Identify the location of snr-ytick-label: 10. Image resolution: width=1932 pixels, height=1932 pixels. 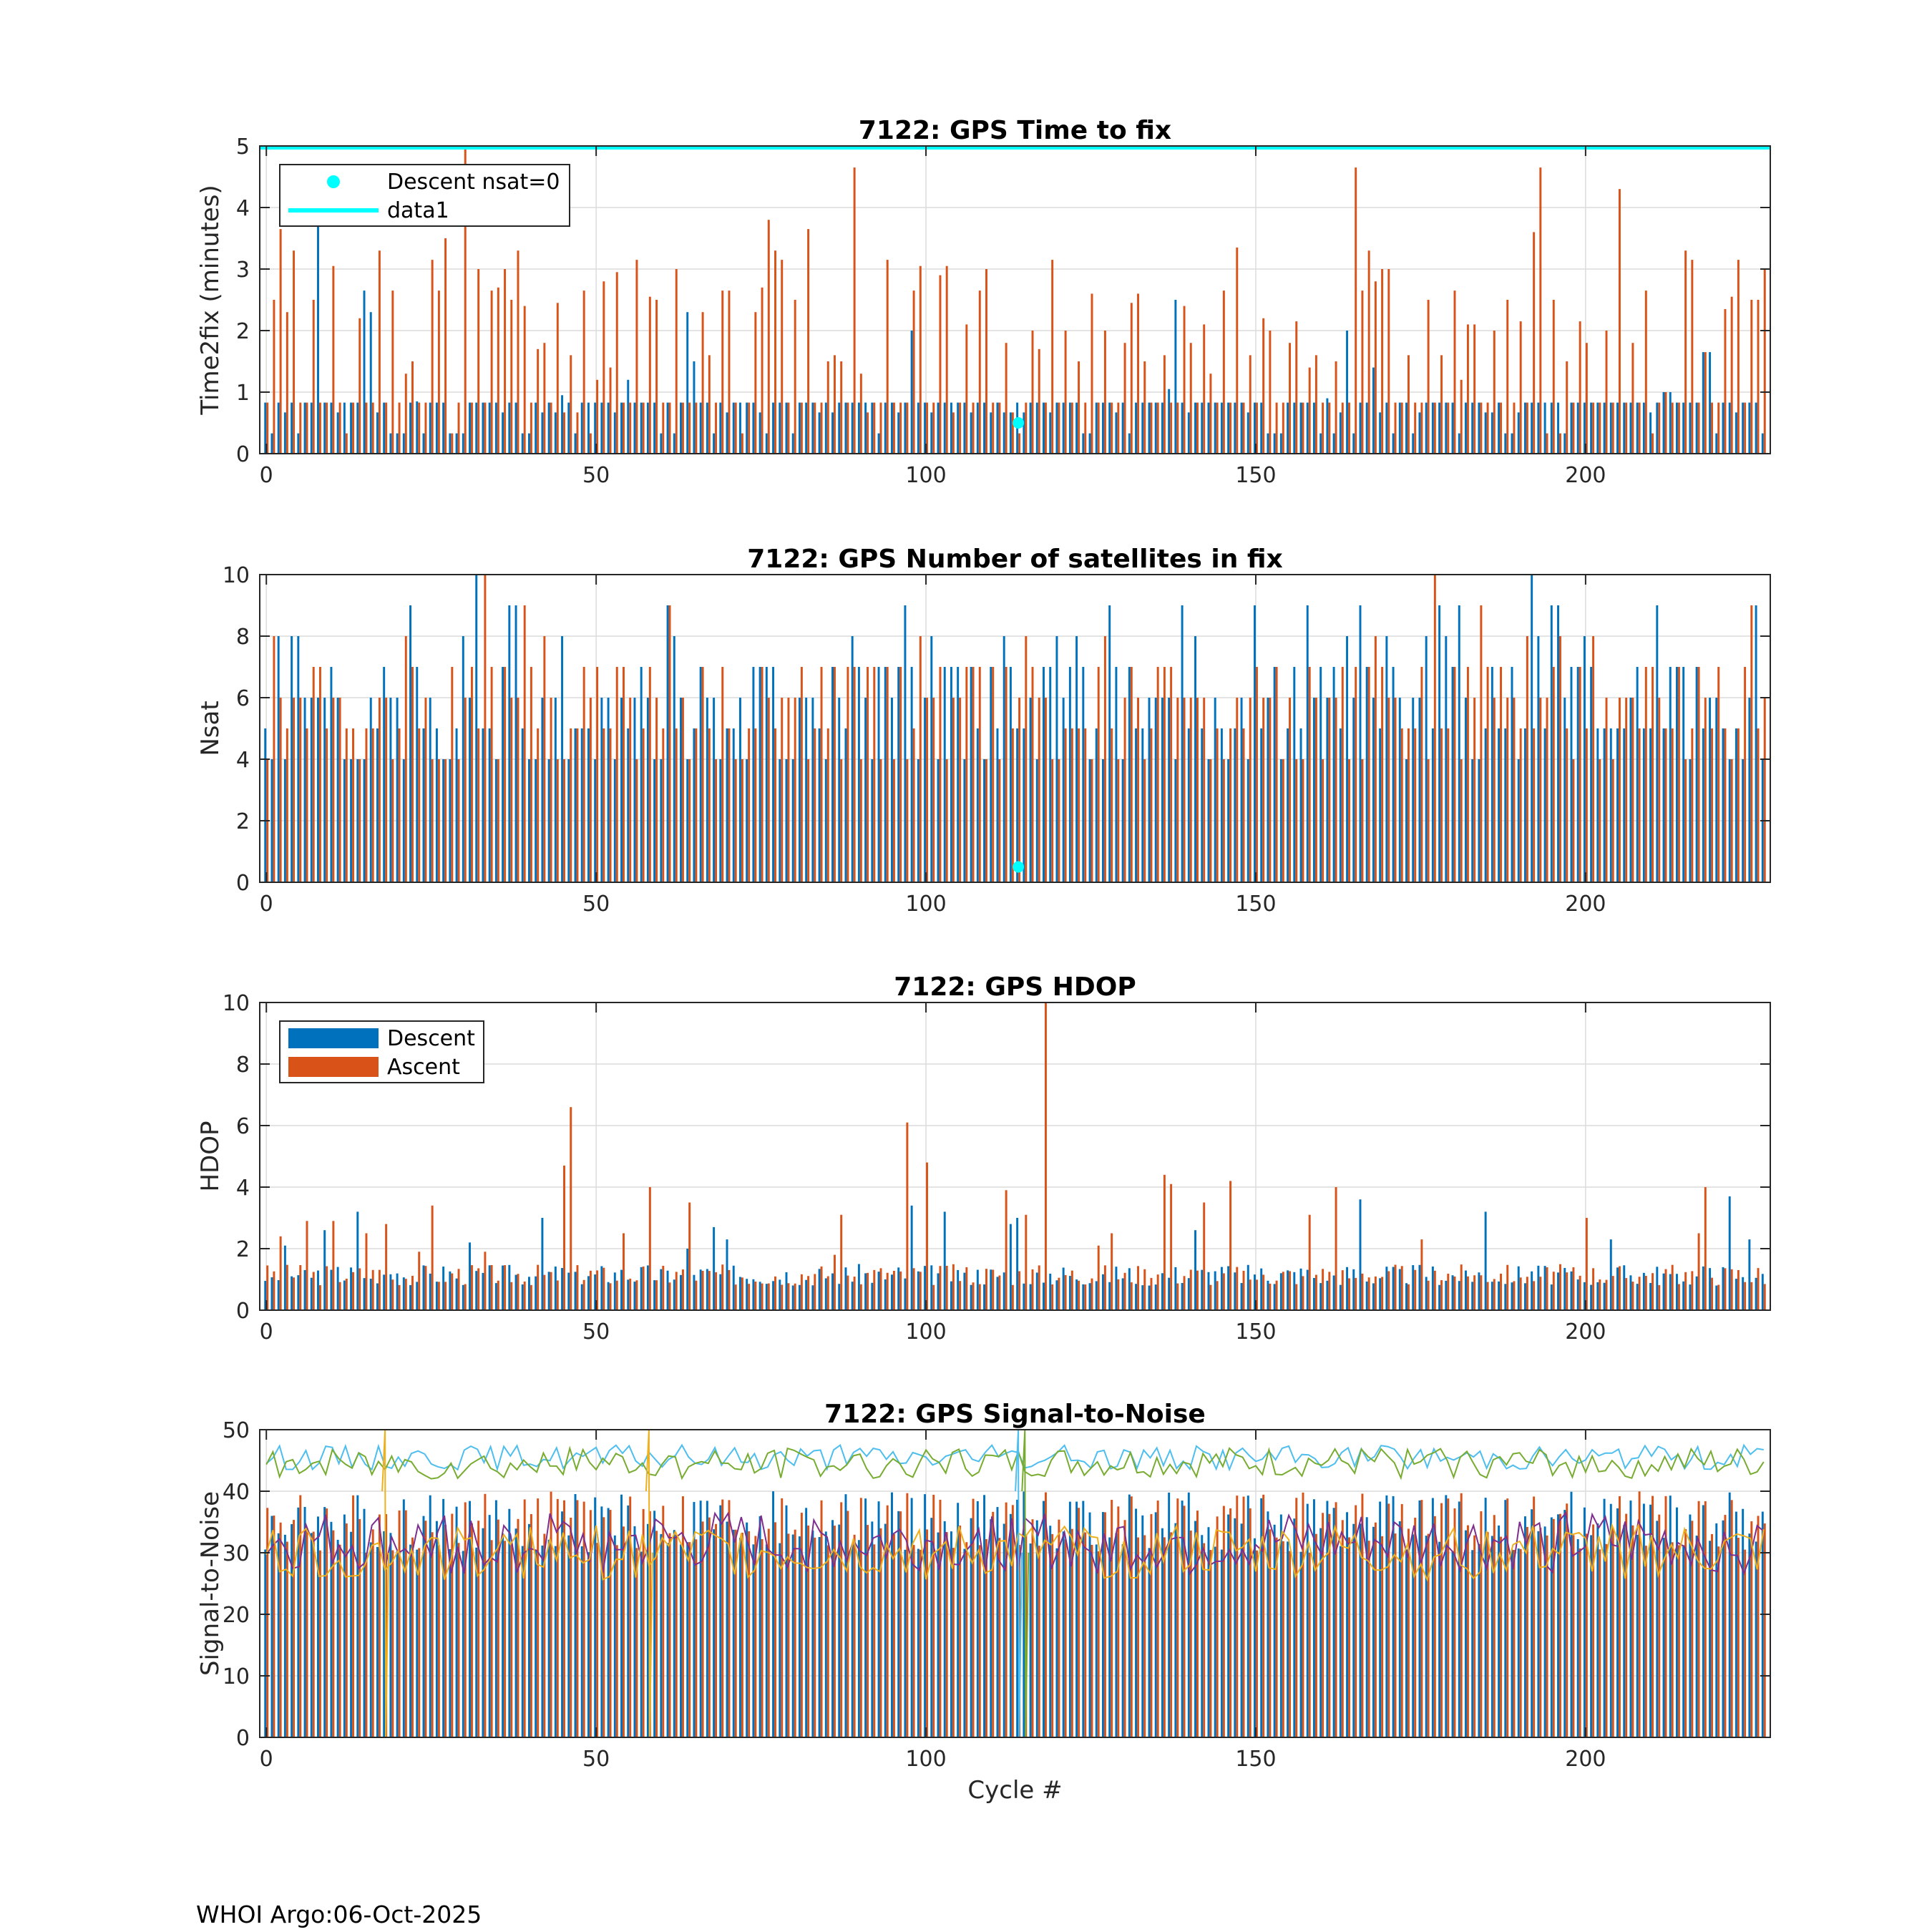
(236, 1676).